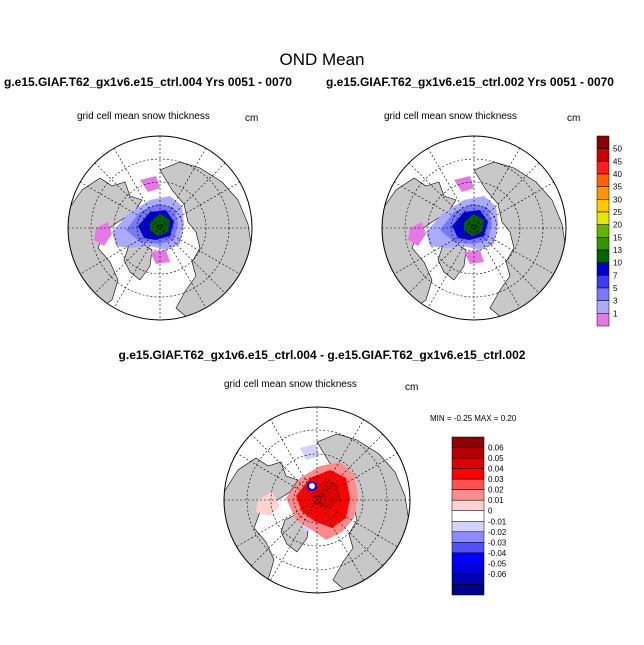 The image size is (644, 645). I want to click on colorbar-tick-label: -0.03, so click(497, 542).